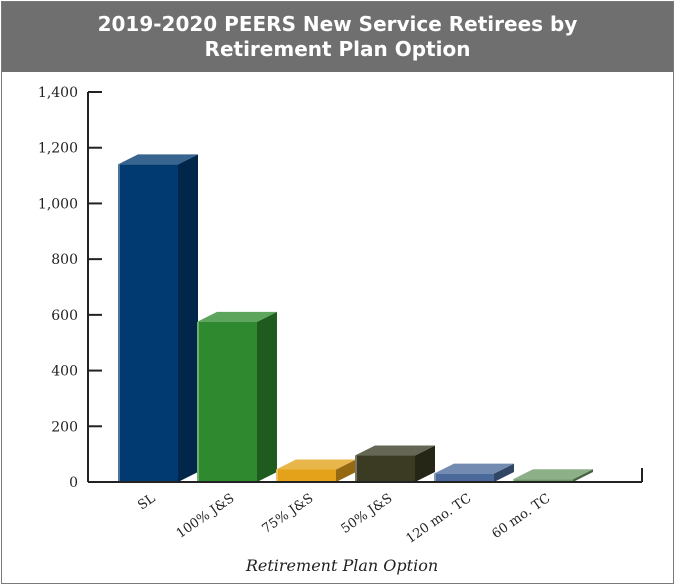  What do you see at coordinates (58, 149) in the screenshot?
I see `y-tick-label: 1,200` at bounding box center [58, 149].